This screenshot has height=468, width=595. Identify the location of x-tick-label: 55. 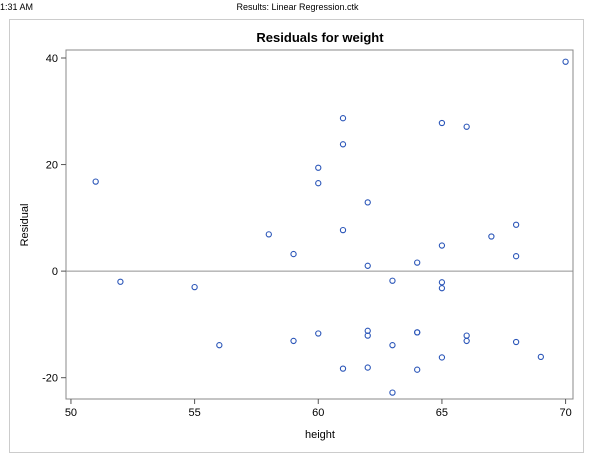
(194, 413).